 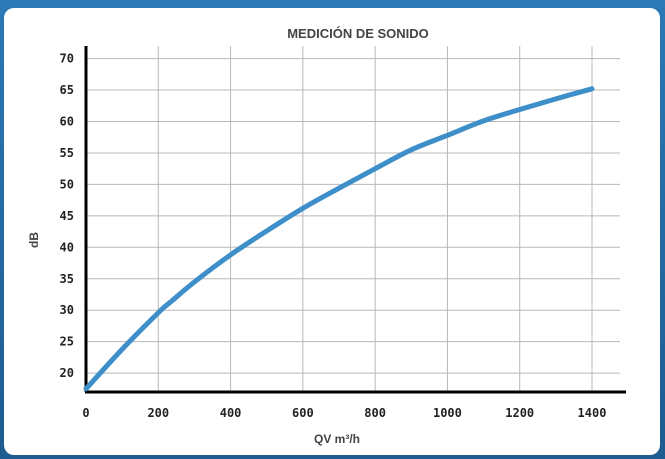 What do you see at coordinates (67, 153) in the screenshot?
I see `y-tick-label: 55` at bounding box center [67, 153].